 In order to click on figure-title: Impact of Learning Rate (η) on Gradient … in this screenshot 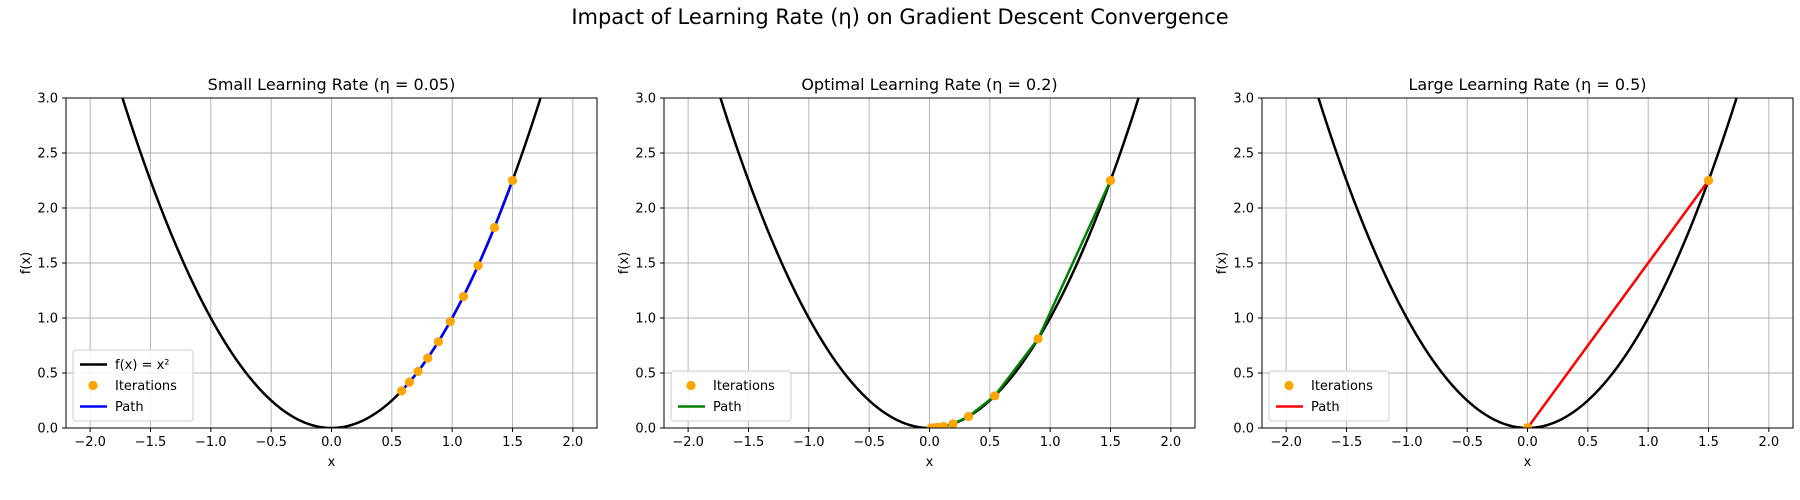, I will do `click(900, 17)`.